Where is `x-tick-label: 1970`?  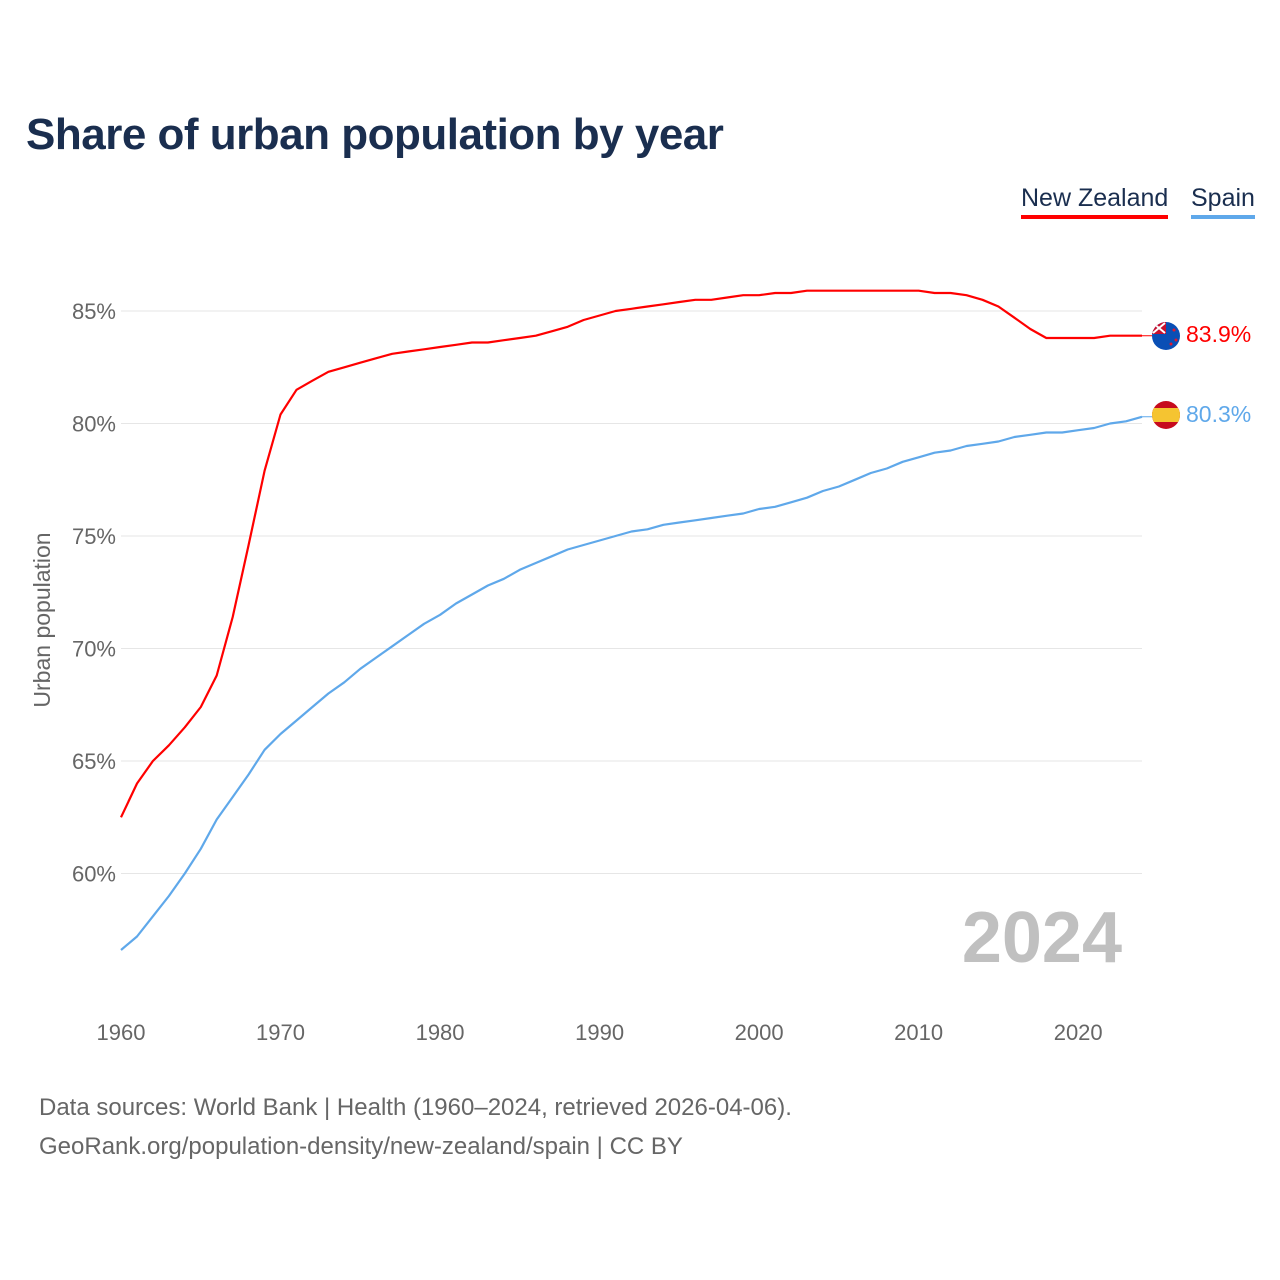 x-tick-label: 1970 is located at coordinates (280, 1032).